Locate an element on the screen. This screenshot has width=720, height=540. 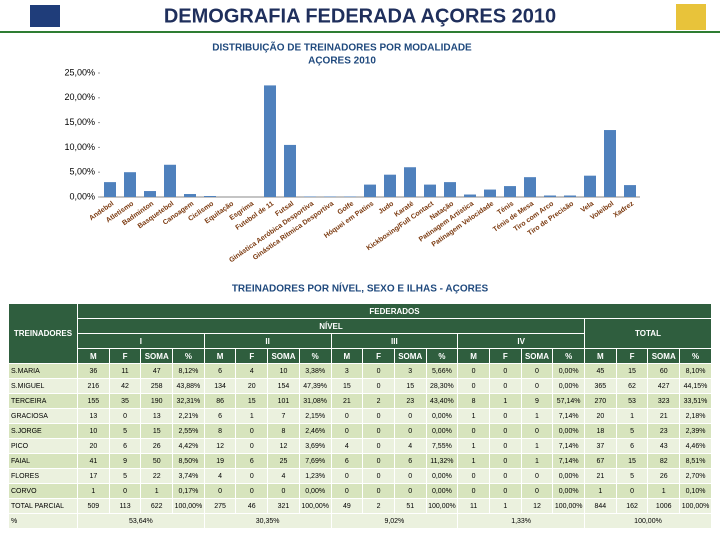
table-cell: 113 is located at coordinates (125, 506).